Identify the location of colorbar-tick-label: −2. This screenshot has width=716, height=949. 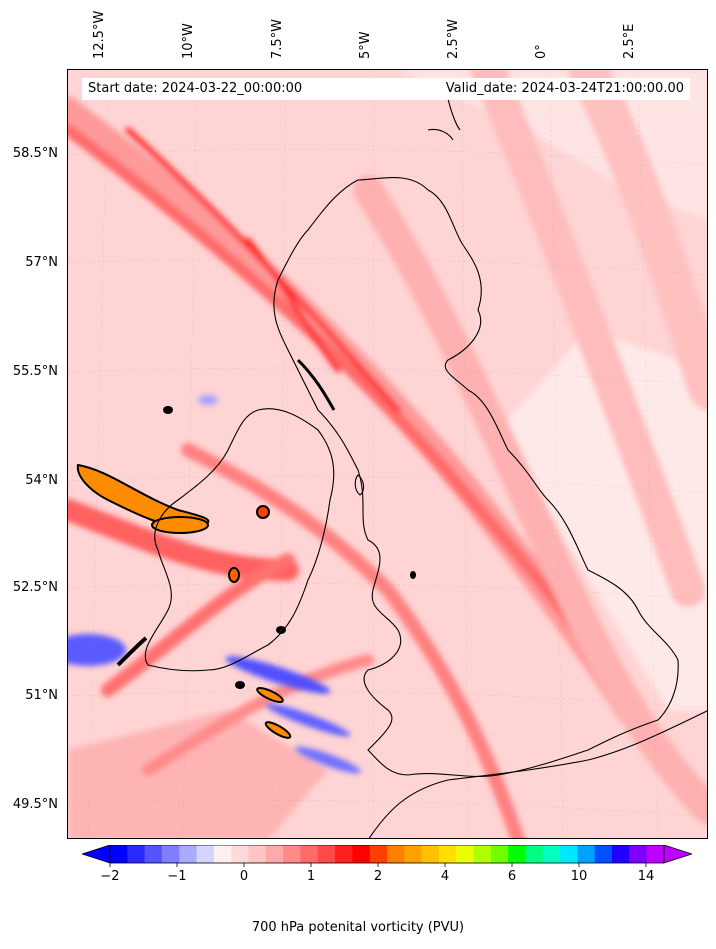
(110, 876).